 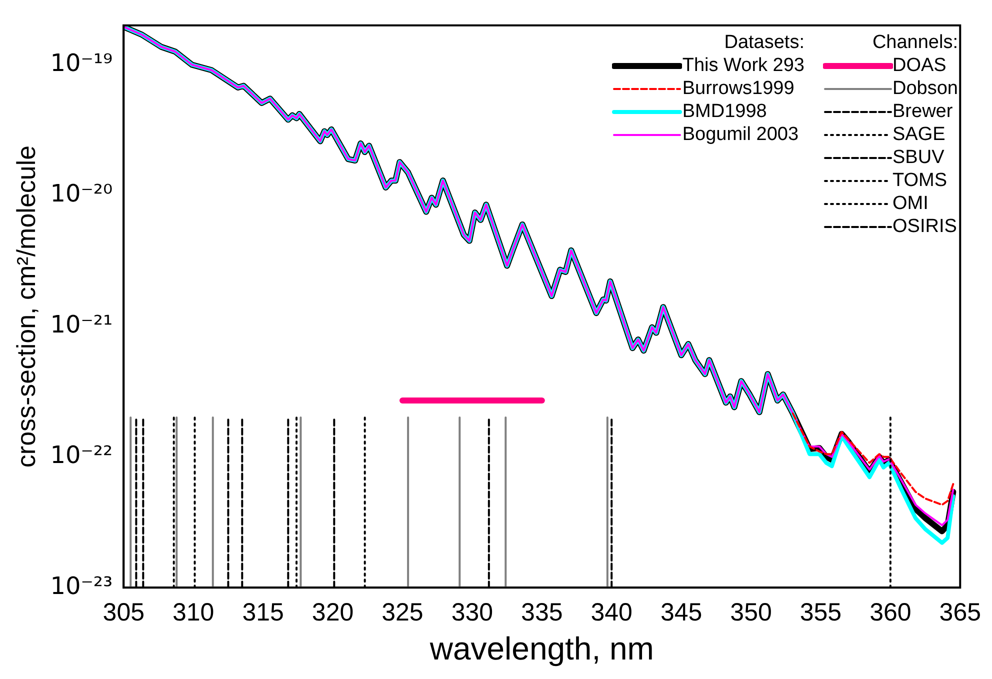 I want to click on legend-label: SAGE, so click(x=919, y=134).